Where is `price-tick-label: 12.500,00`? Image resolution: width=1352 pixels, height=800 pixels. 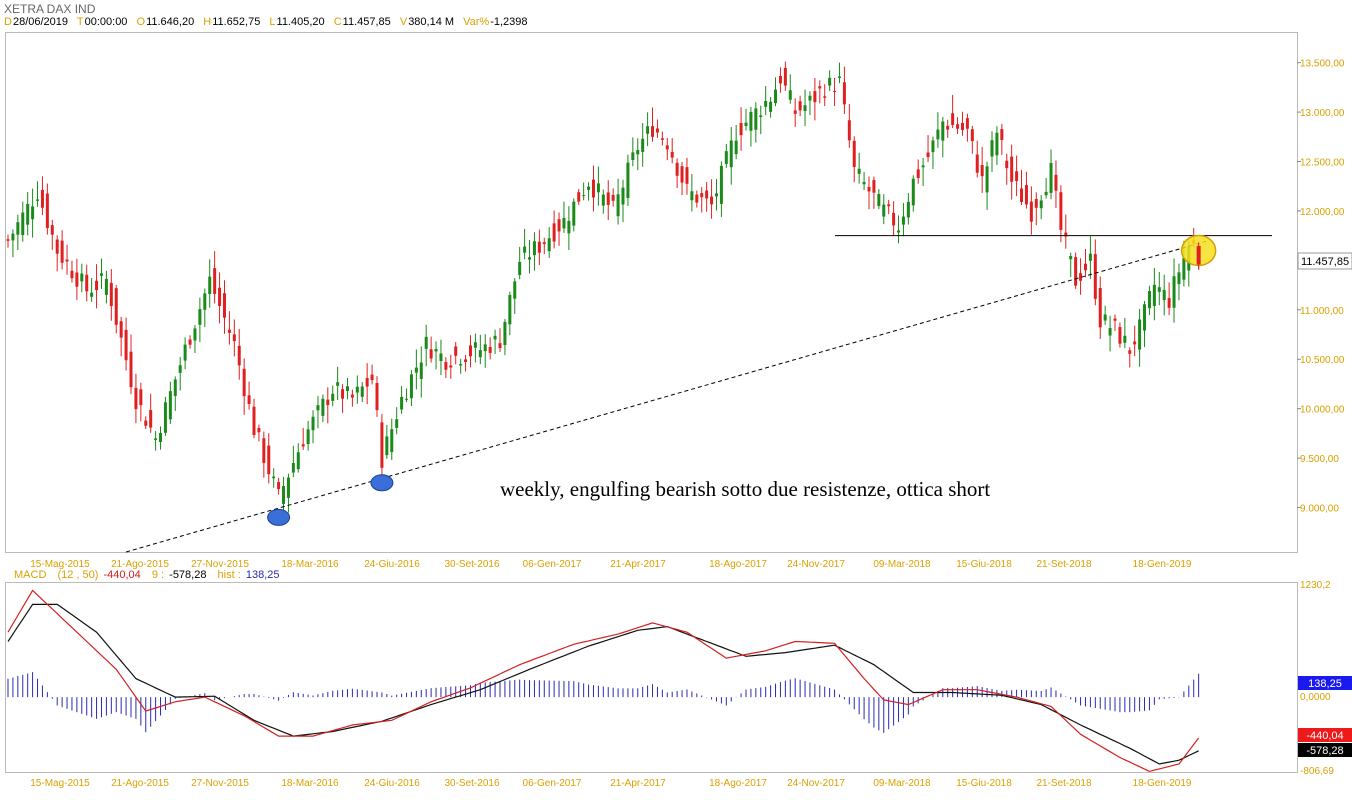 price-tick-label: 12.500,00 is located at coordinates (1322, 163).